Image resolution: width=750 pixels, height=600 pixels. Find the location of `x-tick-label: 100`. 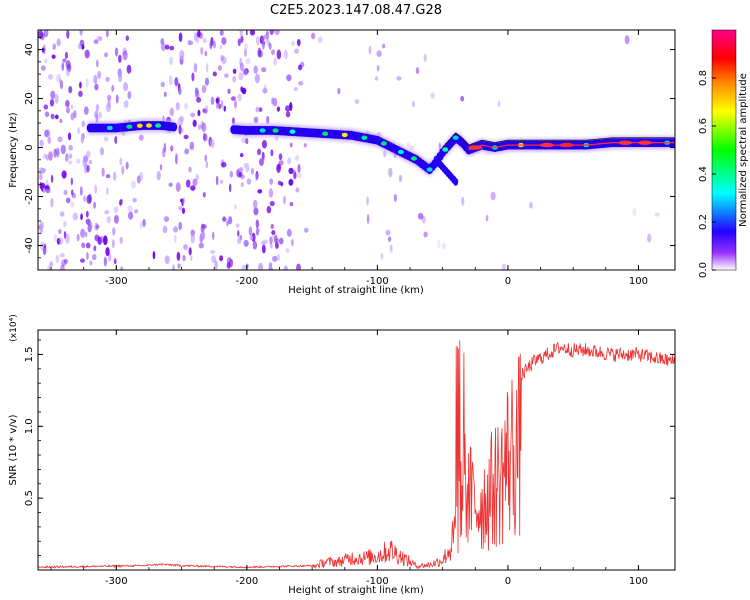

x-tick-label: 100 is located at coordinates (638, 581).